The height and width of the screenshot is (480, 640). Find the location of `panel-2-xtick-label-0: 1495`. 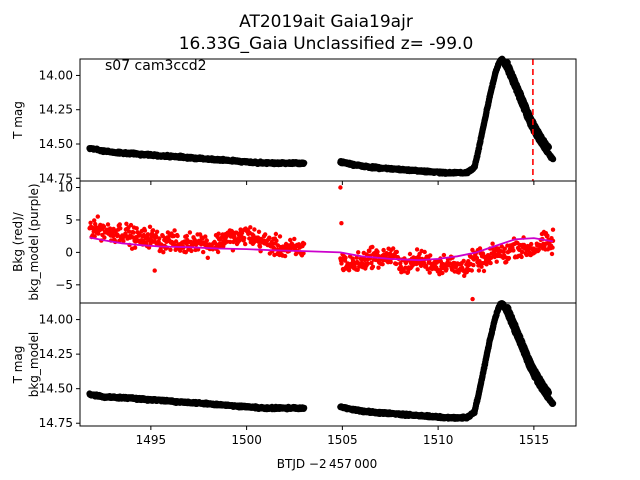

panel-2-xtick-label-0: 1495 is located at coordinates (151, 440).